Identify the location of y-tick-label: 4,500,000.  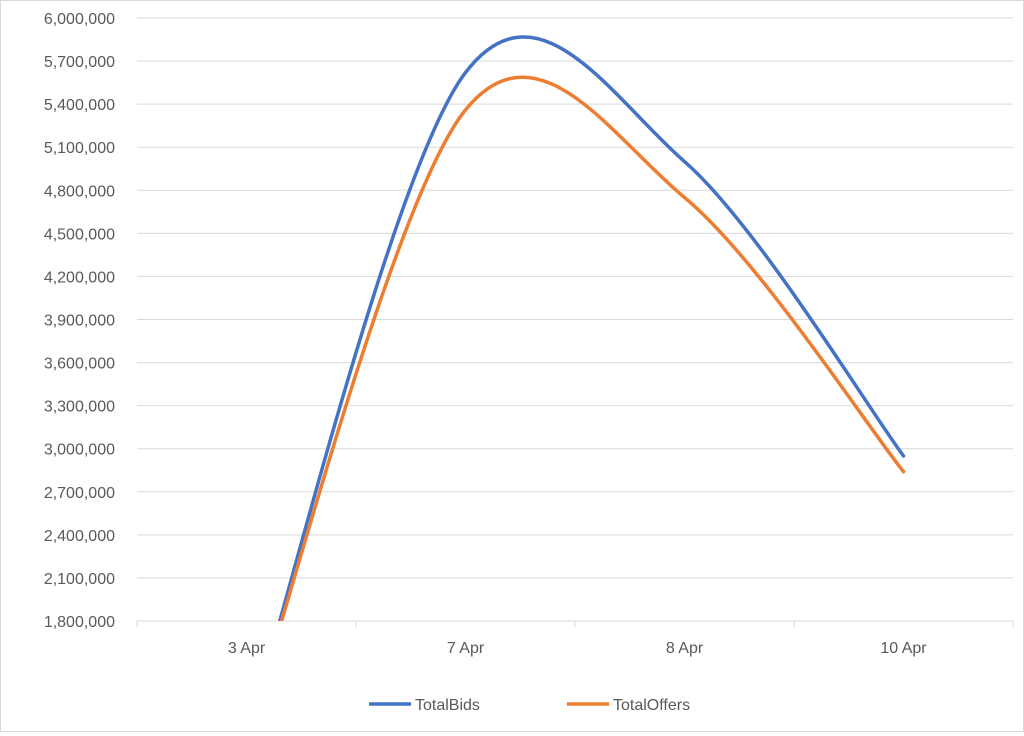
(79, 234).